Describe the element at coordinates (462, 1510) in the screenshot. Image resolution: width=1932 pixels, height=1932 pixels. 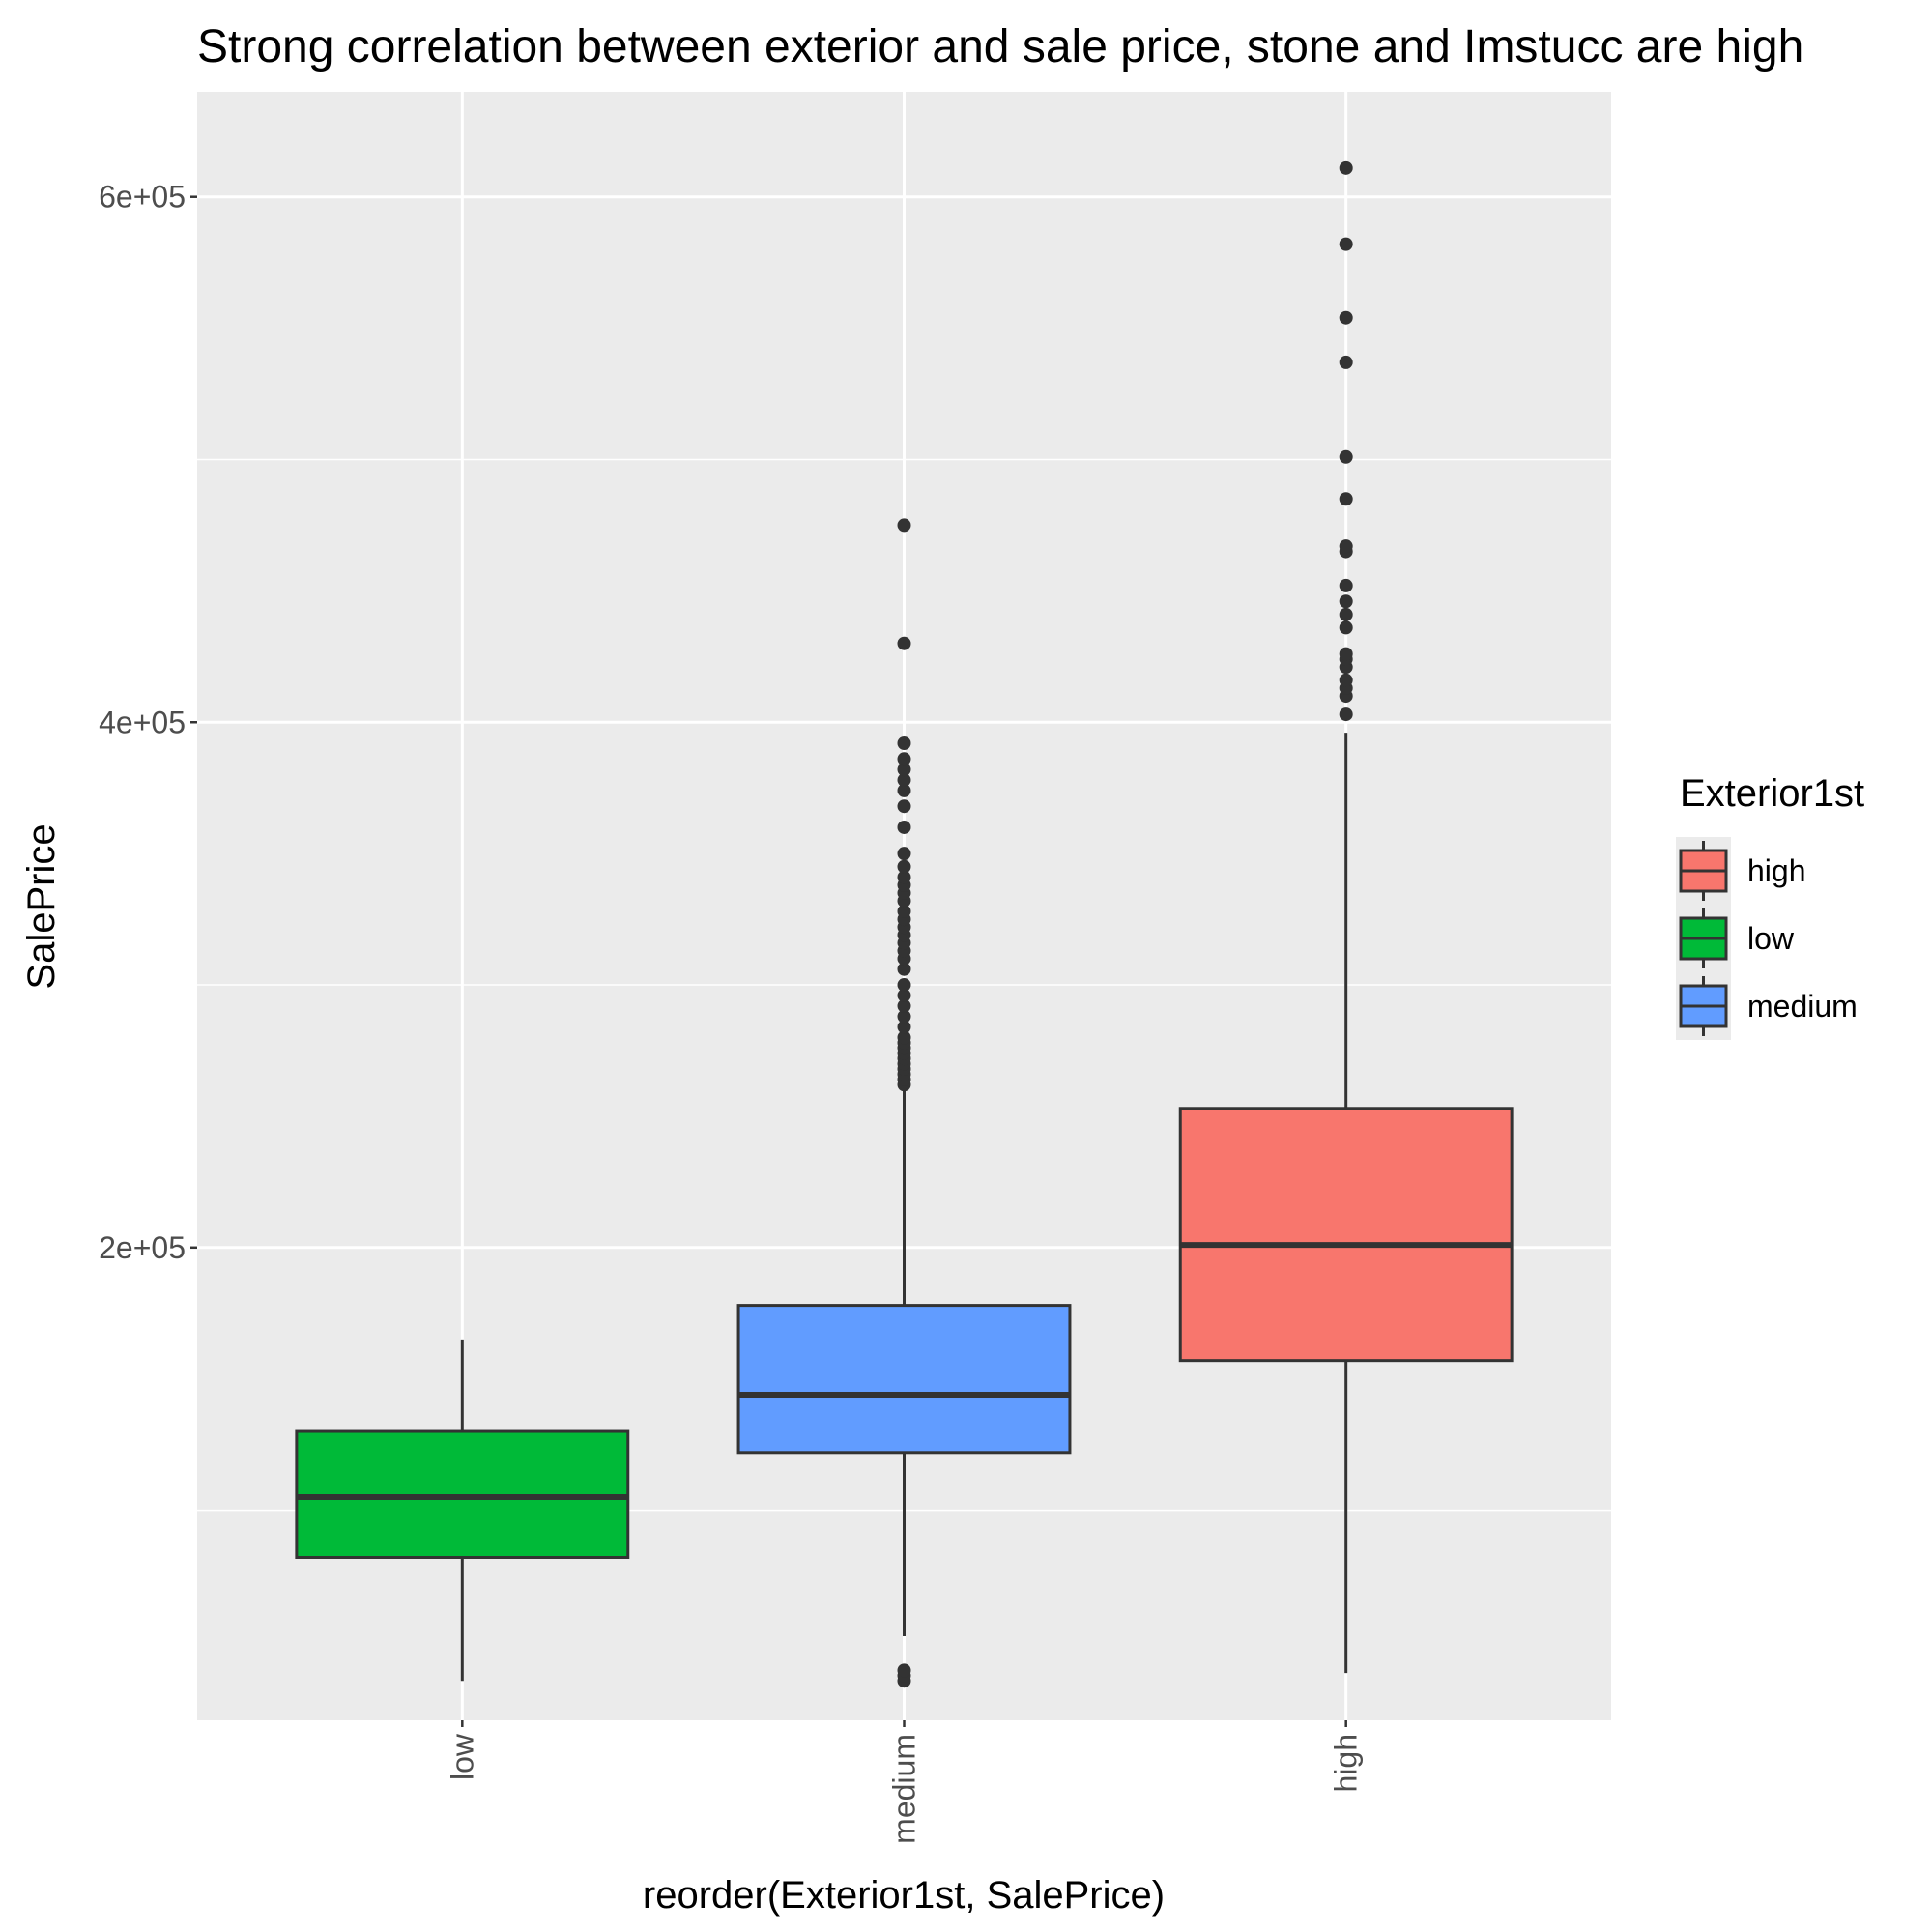
I see `box-group-low` at that location.